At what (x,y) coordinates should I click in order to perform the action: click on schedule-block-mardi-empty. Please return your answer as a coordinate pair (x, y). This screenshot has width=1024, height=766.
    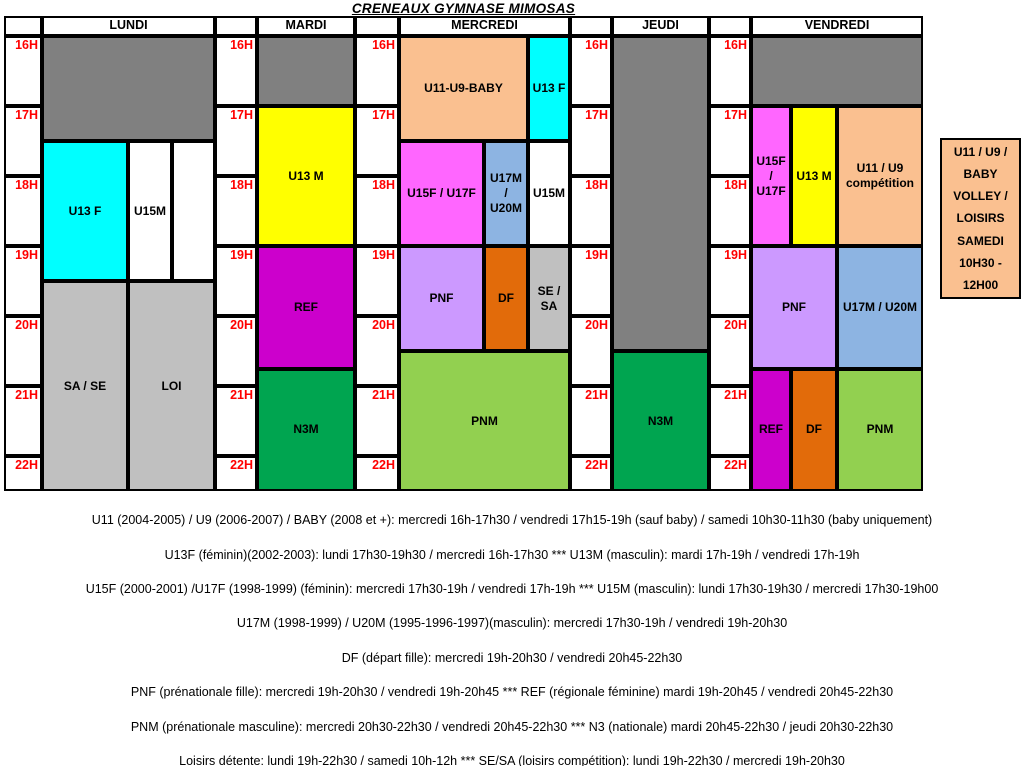
    Looking at the image, I should click on (306, 71).